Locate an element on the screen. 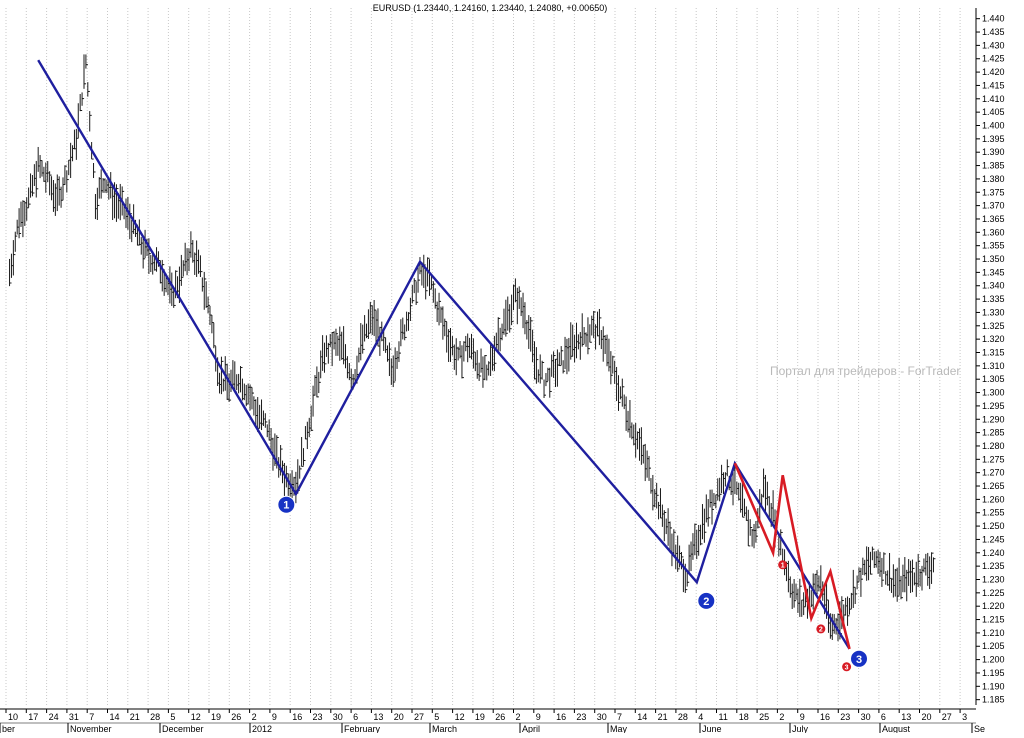 This screenshot has height=738, width=1024. wave-marker-major: 1 is located at coordinates (286, 504).